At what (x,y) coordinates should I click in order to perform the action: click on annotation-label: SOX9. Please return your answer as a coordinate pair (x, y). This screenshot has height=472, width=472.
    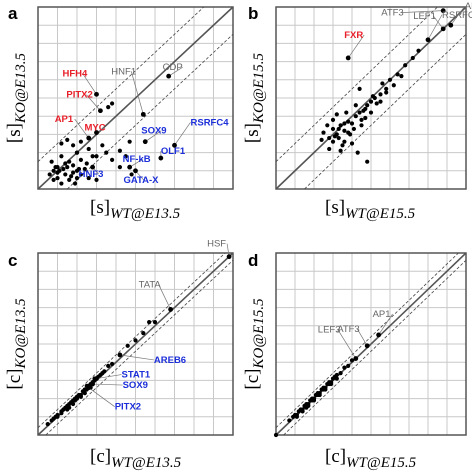
    Looking at the image, I should click on (153, 131).